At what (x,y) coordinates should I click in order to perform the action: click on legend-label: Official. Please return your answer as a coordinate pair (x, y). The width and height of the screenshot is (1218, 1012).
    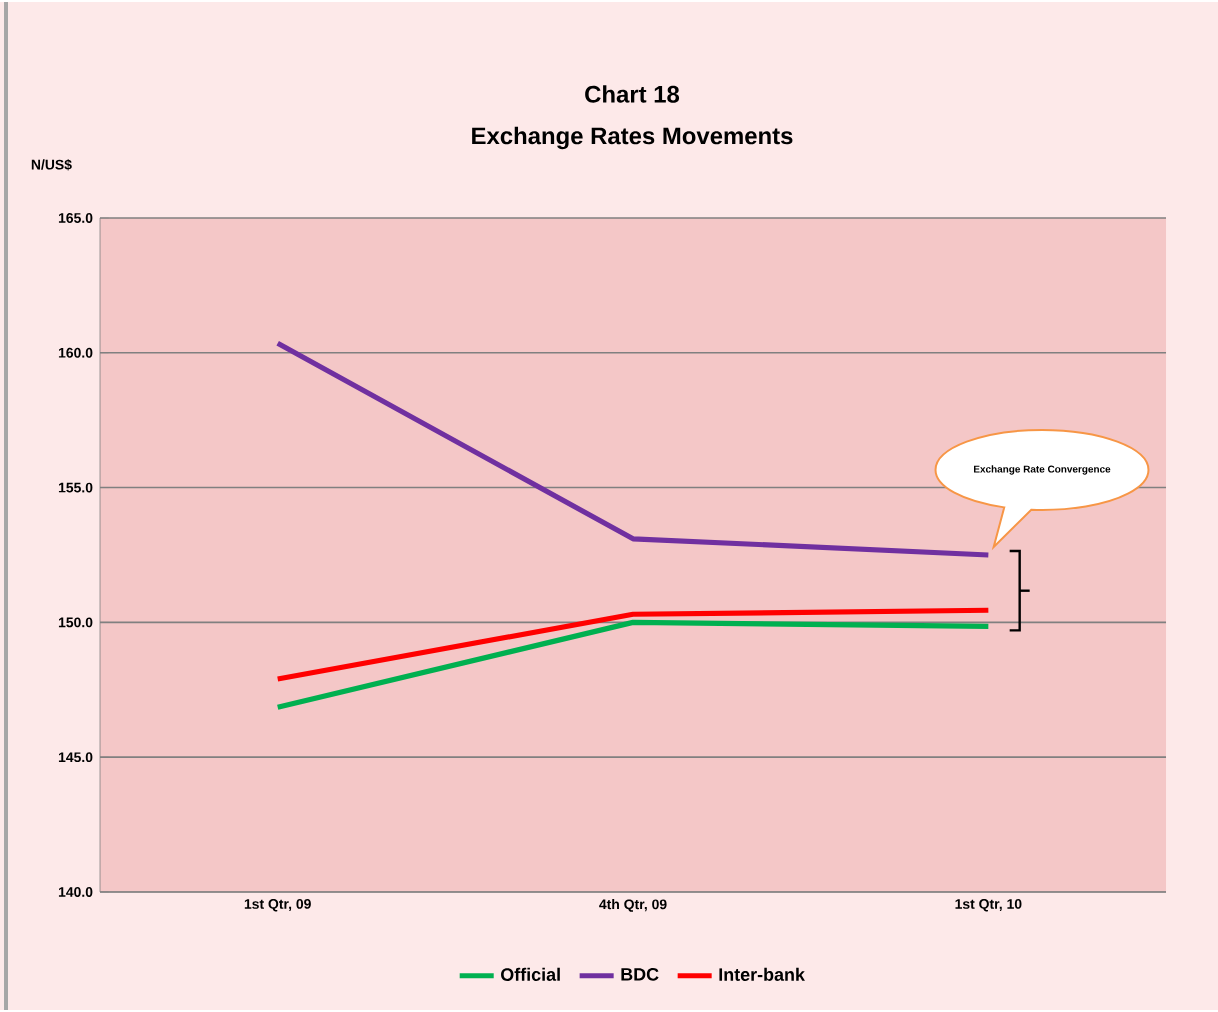
    Looking at the image, I should click on (530, 974).